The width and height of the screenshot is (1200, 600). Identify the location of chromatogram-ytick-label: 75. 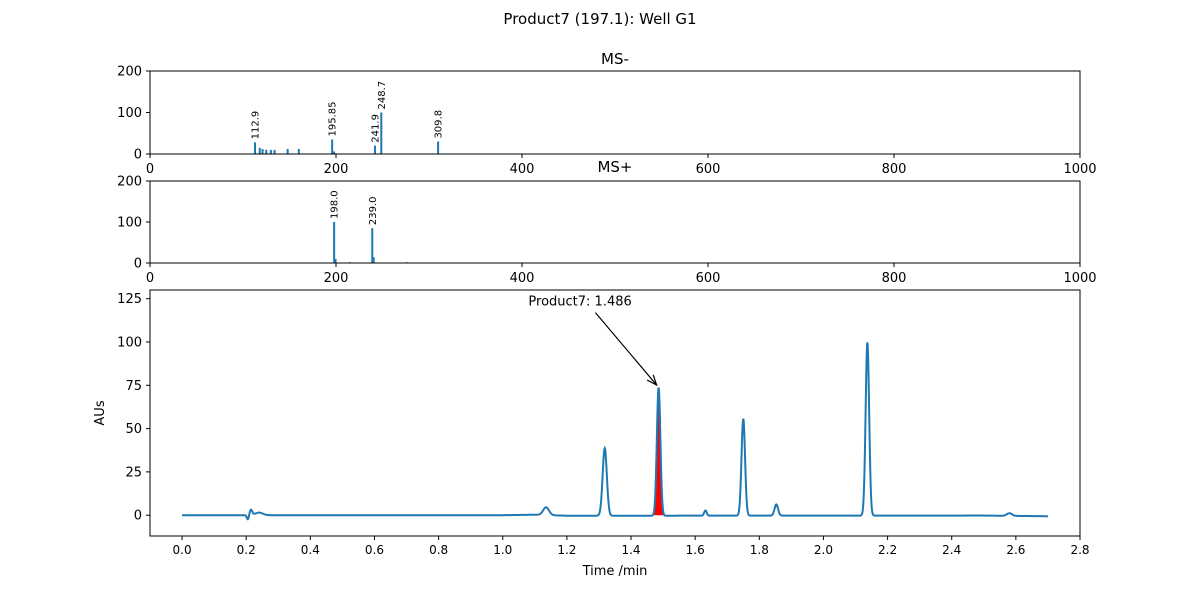
(133, 386).